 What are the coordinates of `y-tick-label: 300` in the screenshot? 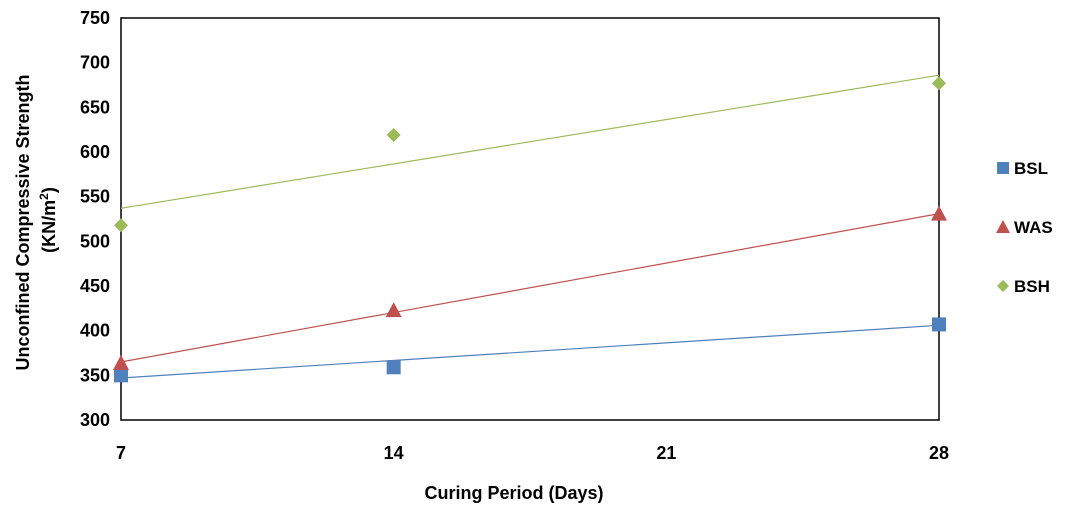 It's located at (95, 420).